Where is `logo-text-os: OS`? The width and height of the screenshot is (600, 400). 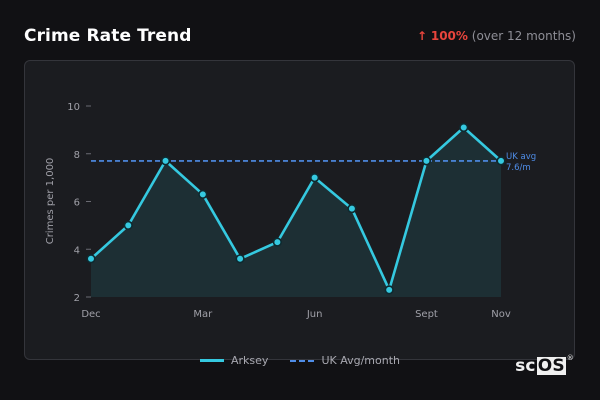
logo-text-os: OS is located at coordinates (551, 366).